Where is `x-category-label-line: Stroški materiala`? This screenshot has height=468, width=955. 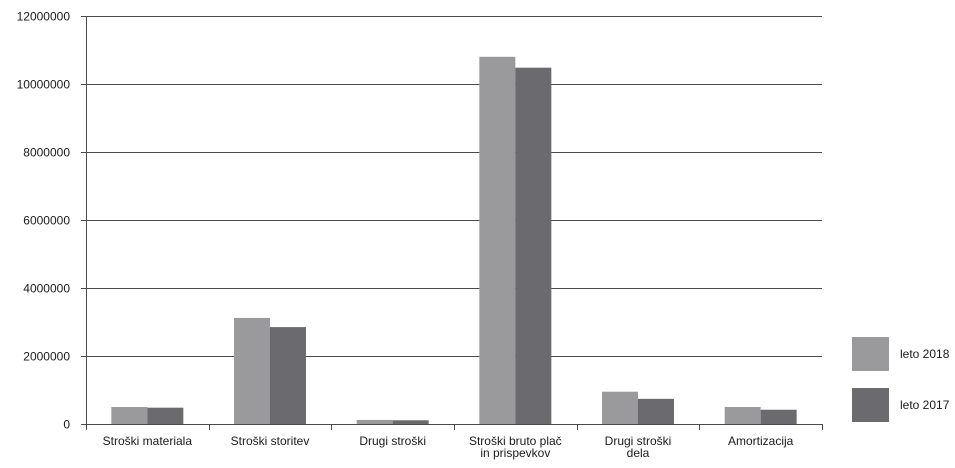
x-category-label-line: Stroški materiala is located at coordinates (148, 441).